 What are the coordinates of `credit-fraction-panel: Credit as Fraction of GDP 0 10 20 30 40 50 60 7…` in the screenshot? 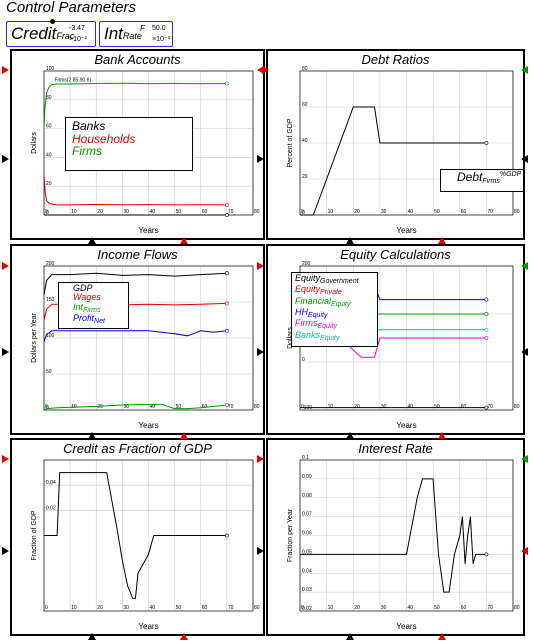 It's located at (137, 537).